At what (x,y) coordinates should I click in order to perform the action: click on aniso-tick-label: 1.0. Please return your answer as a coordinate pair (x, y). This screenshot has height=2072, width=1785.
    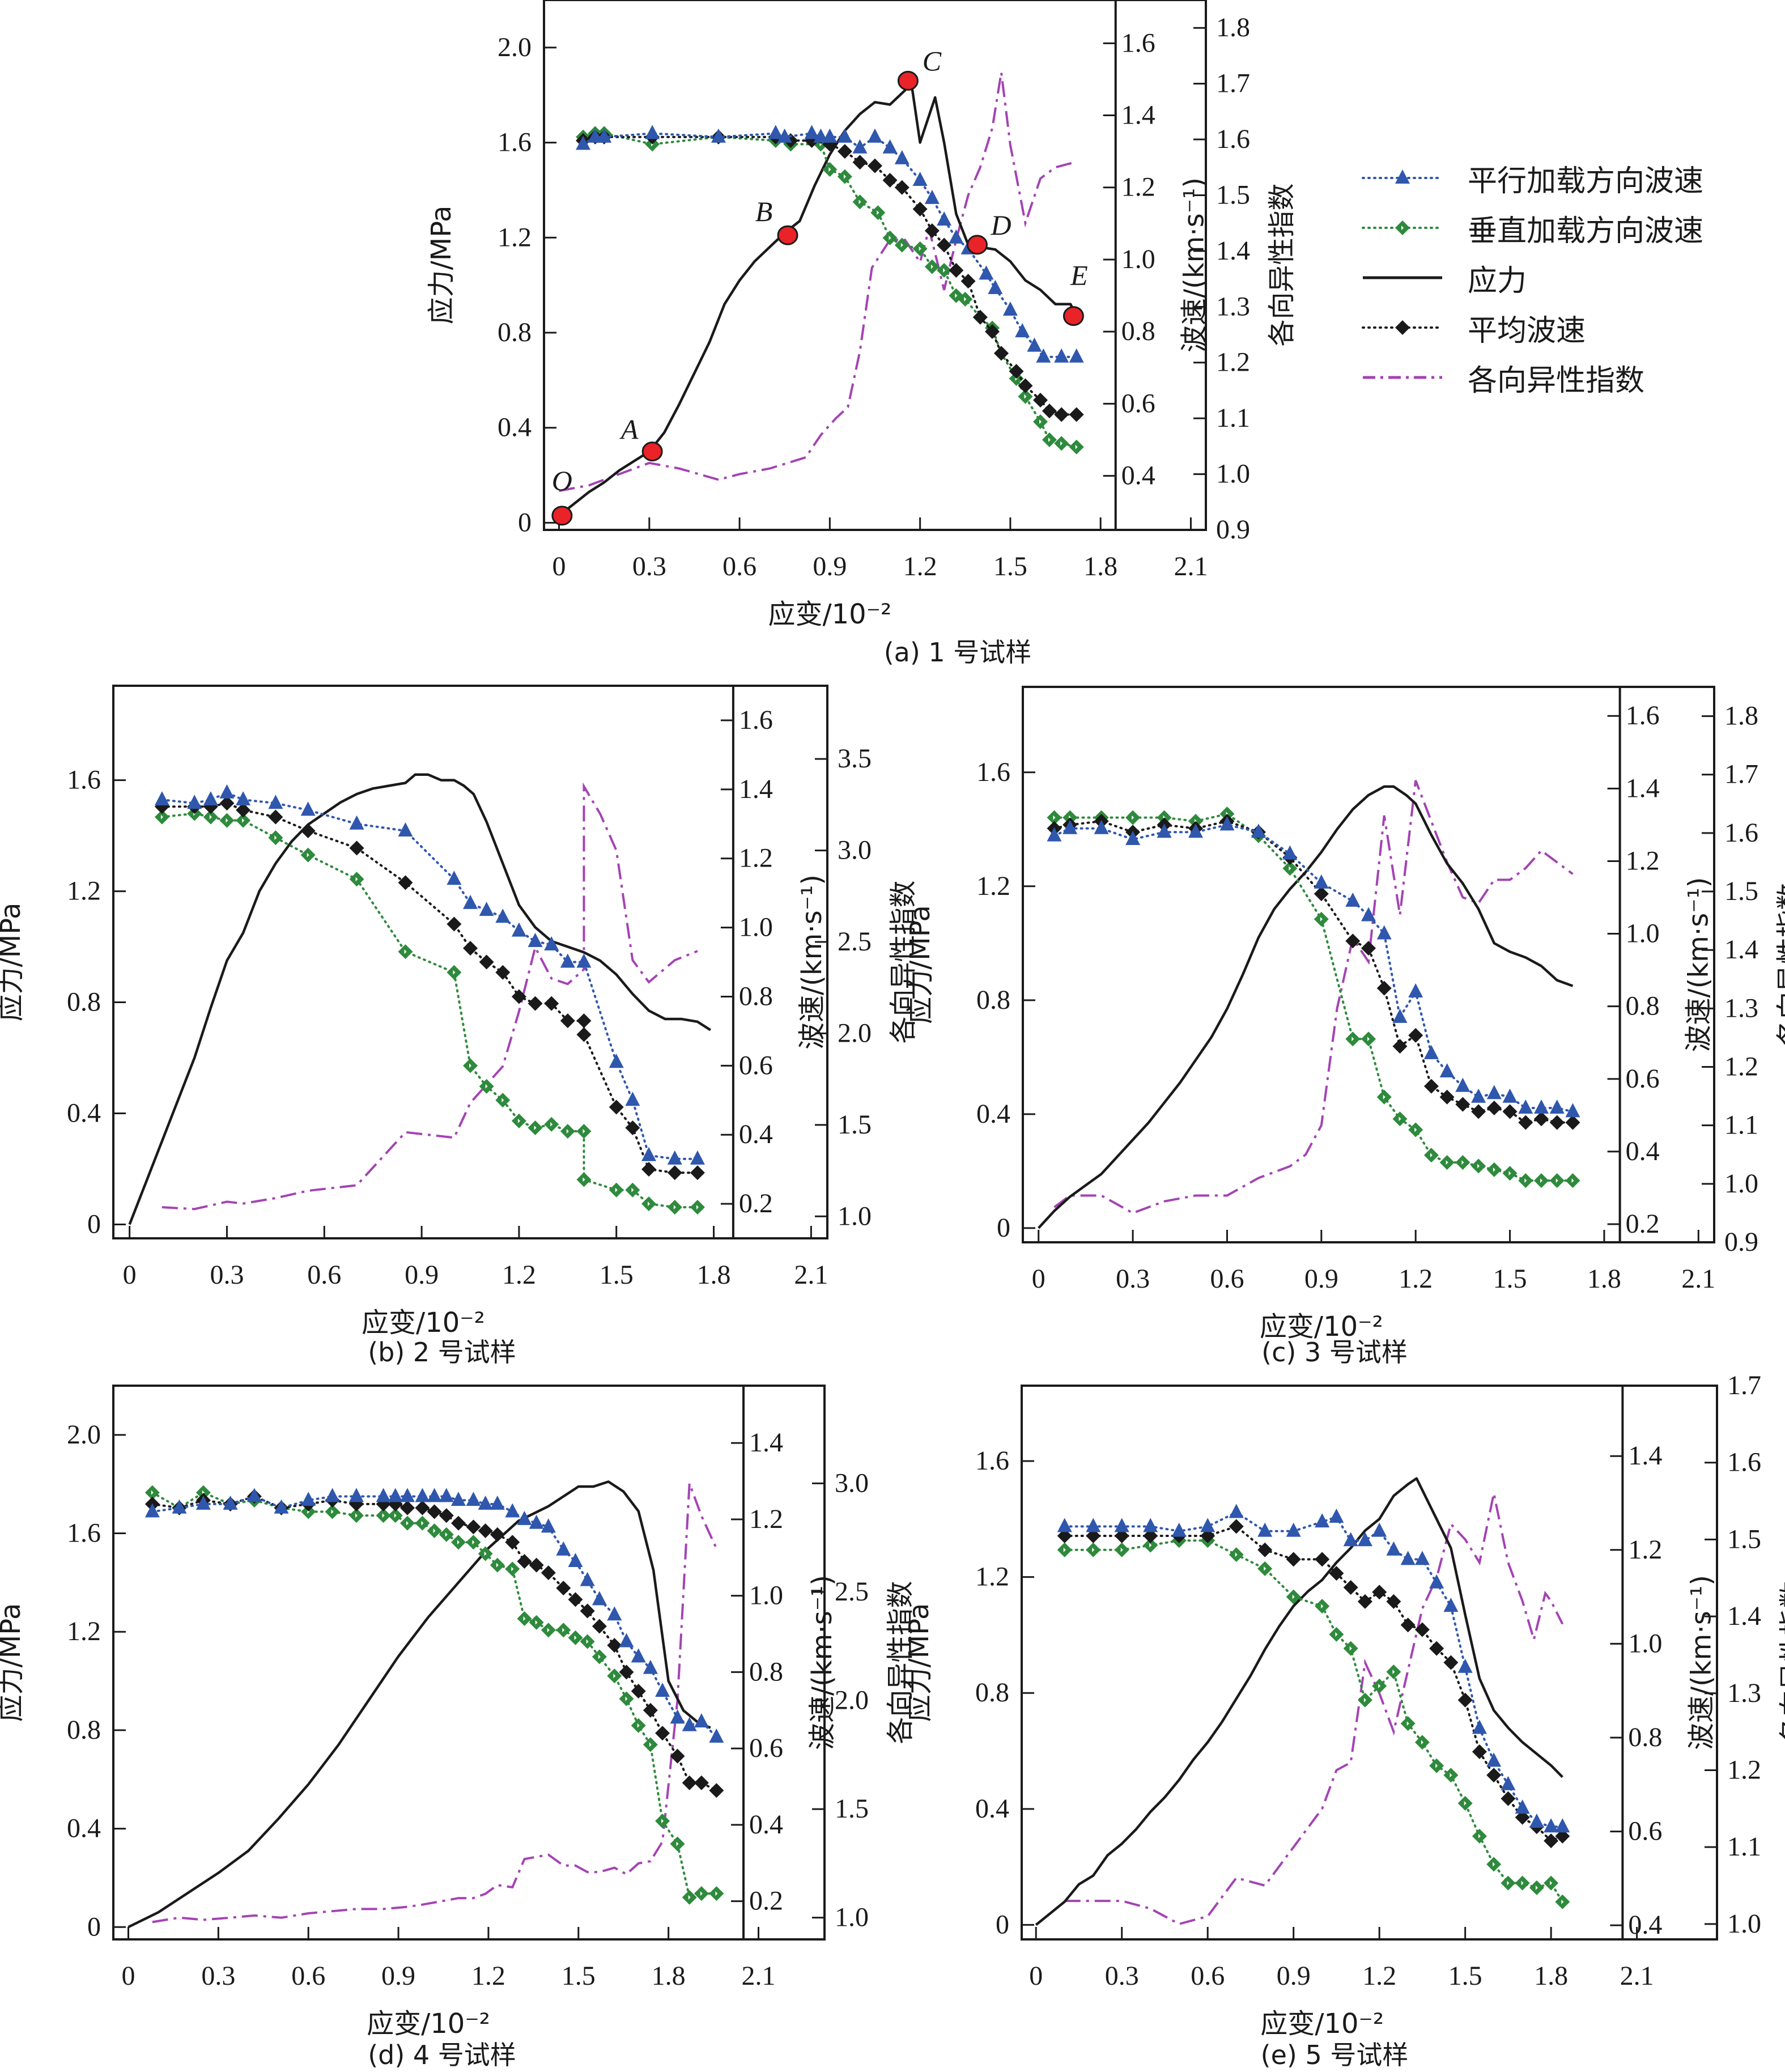
    Looking at the image, I should click on (852, 1918).